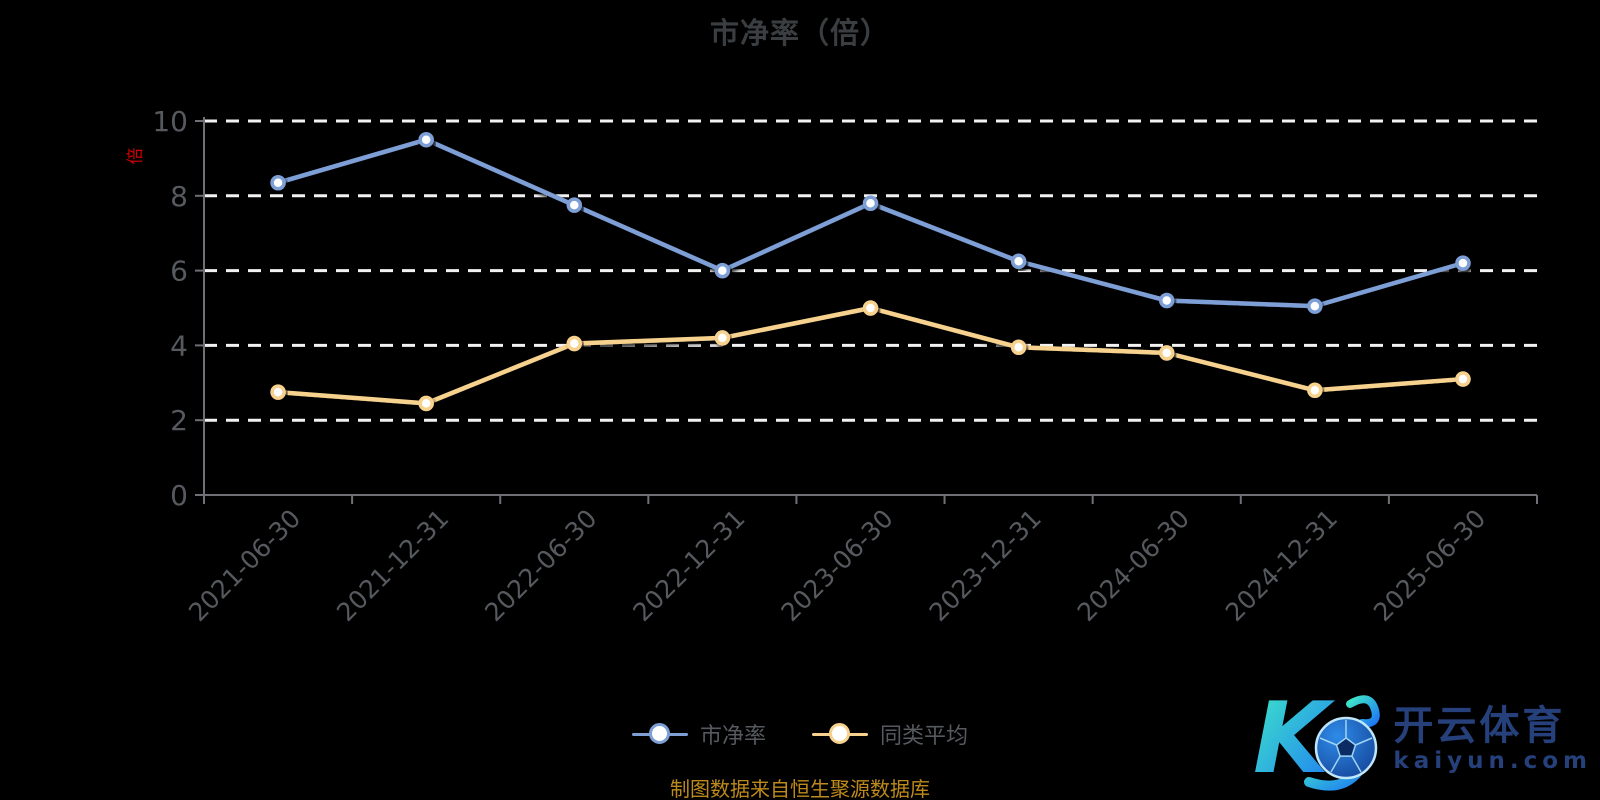  Describe the element at coordinates (179, 345) in the screenshot. I see `svg-text: 4` at that location.